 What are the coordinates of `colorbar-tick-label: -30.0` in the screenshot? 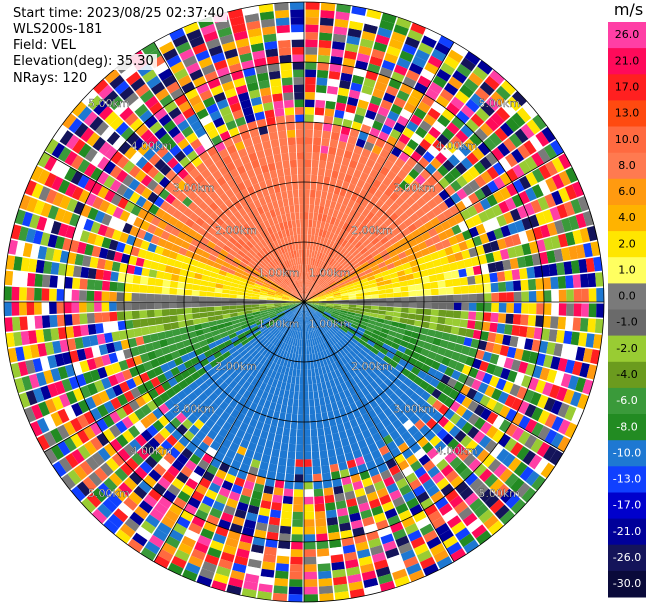 It's located at (627, 583).